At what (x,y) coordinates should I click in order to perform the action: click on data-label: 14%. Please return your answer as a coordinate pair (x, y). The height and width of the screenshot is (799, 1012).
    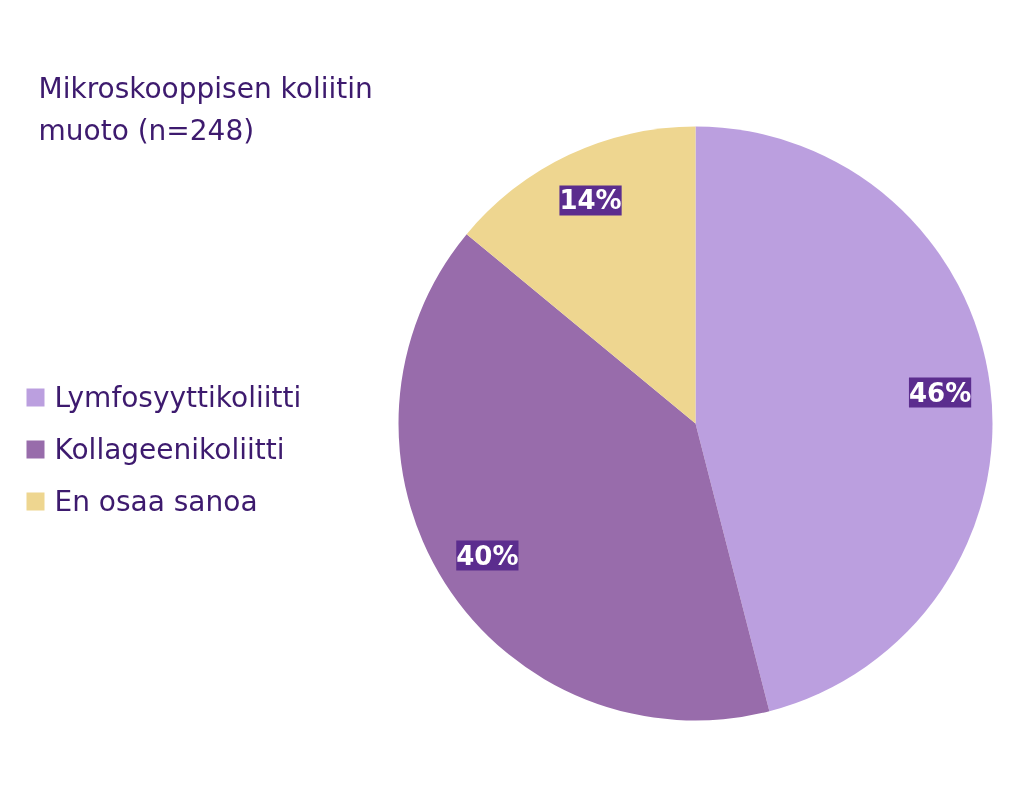
    Looking at the image, I should click on (590, 200).